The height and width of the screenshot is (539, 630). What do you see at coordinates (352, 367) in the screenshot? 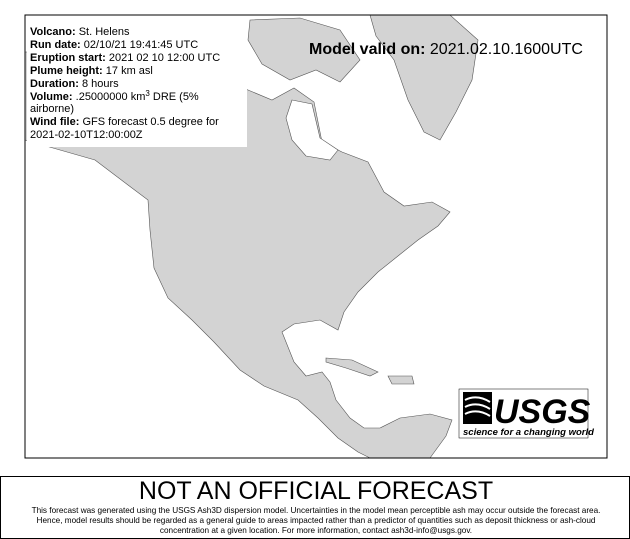
I see `land-cuba` at bounding box center [352, 367].